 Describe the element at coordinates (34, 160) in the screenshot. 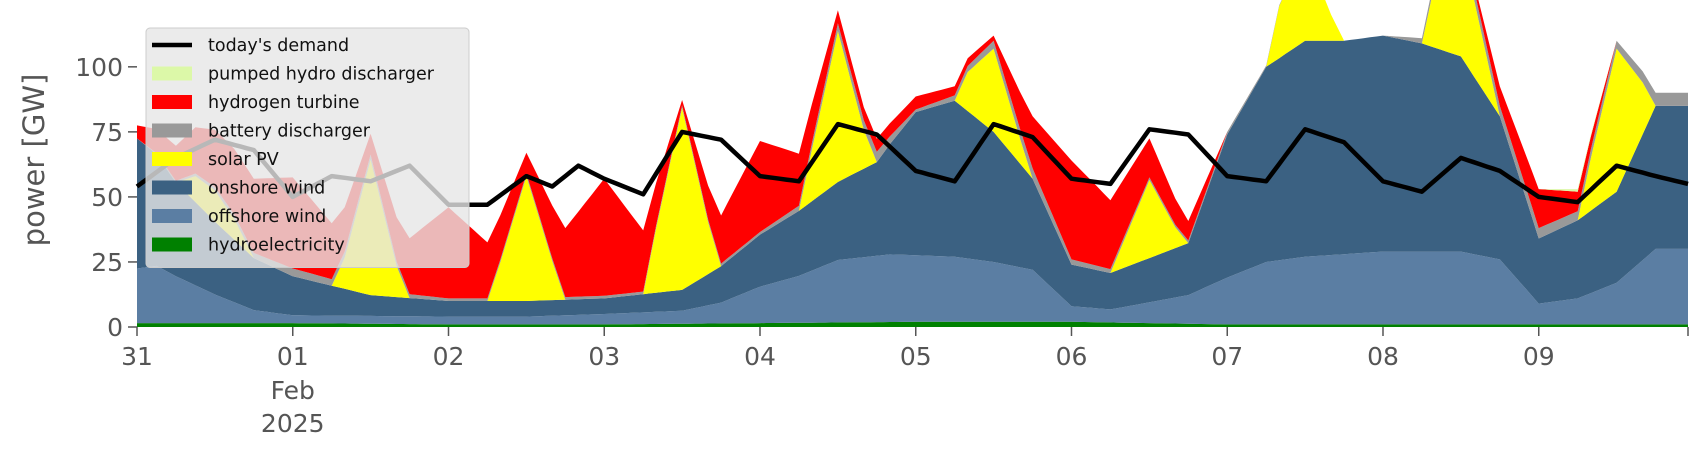

I see `y-axis-title: power [GW]` at that location.